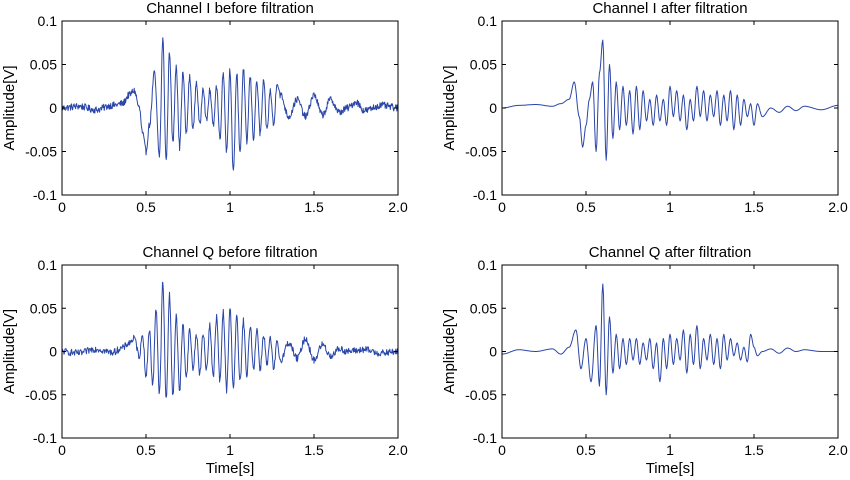 The height and width of the screenshot is (480, 850). What do you see at coordinates (230, 8) in the screenshot?
I see `chart-title: Channel I before filtration` at bounding box center [230, 8].